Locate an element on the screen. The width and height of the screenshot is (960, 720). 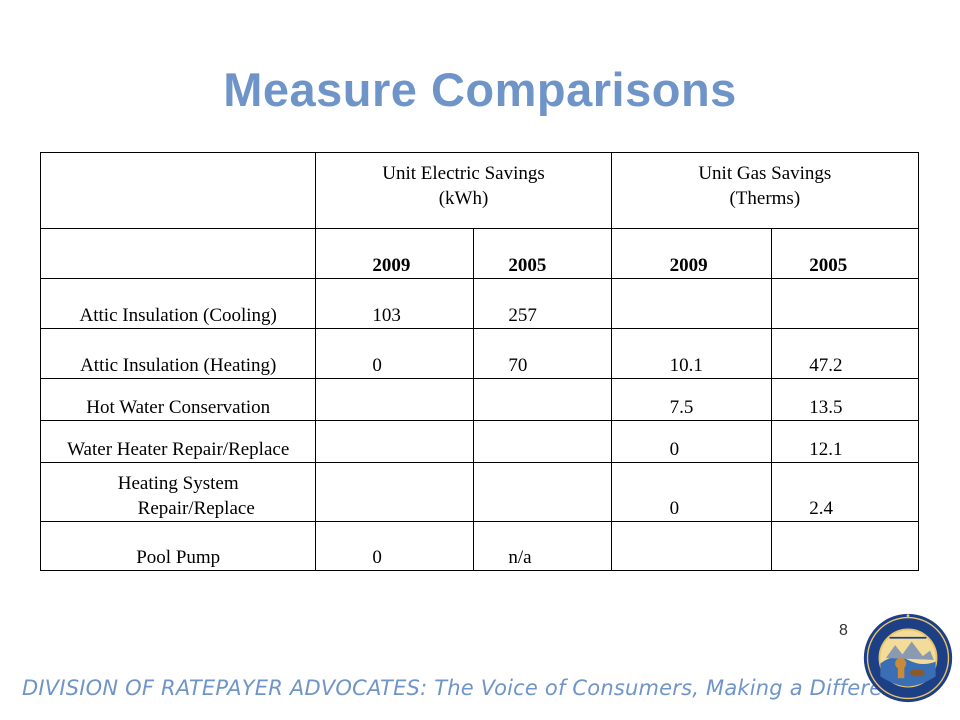
electric-savings-header: Unit Electric Savings (kWh) is located at coordinates (463, 190).